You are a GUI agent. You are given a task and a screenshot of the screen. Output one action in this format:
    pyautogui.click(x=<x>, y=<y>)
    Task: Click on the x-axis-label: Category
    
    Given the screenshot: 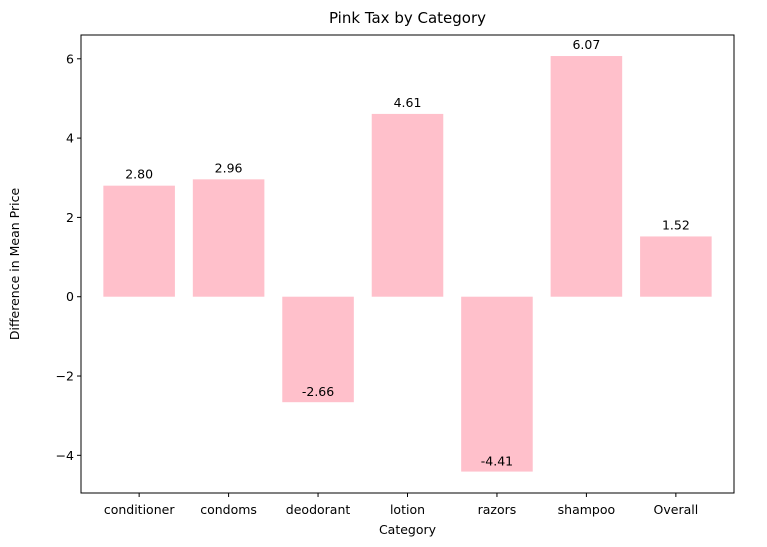 What is the action you would take?
    pyautogui.click(x=408, y=529)
    